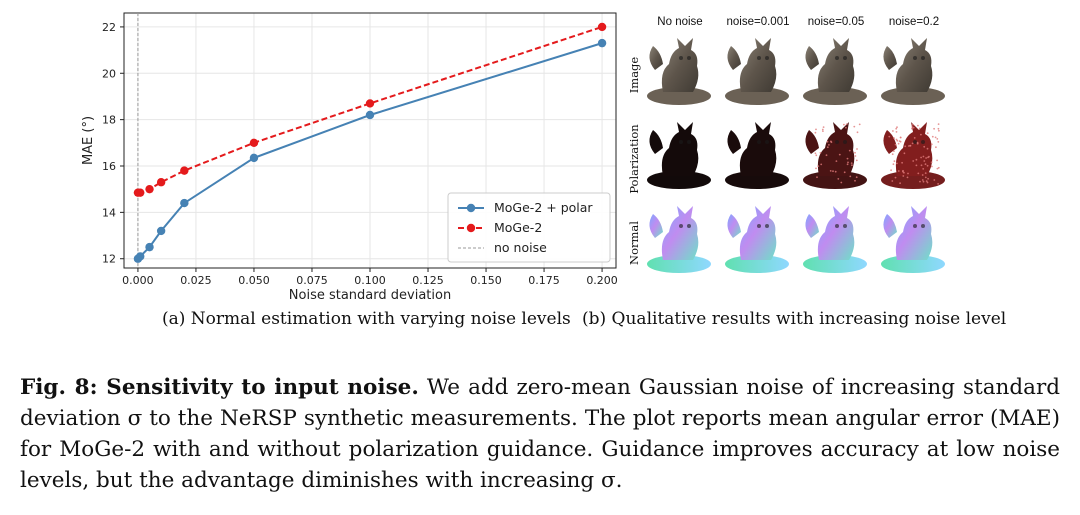 Image resolution: width=1080 pixels, height=515 pixels. I want to click on caption-label: Fig. 8: Sensitivity to input noise., so click(219, 387).